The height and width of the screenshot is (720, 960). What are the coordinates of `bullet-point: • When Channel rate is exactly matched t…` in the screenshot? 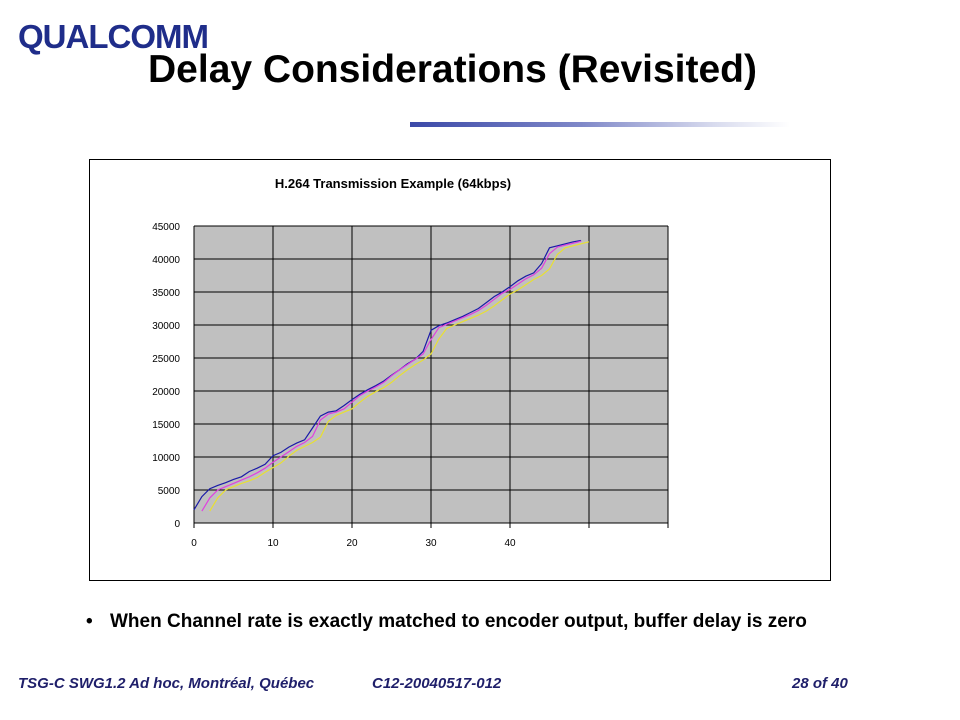 It's located at (476, 622).